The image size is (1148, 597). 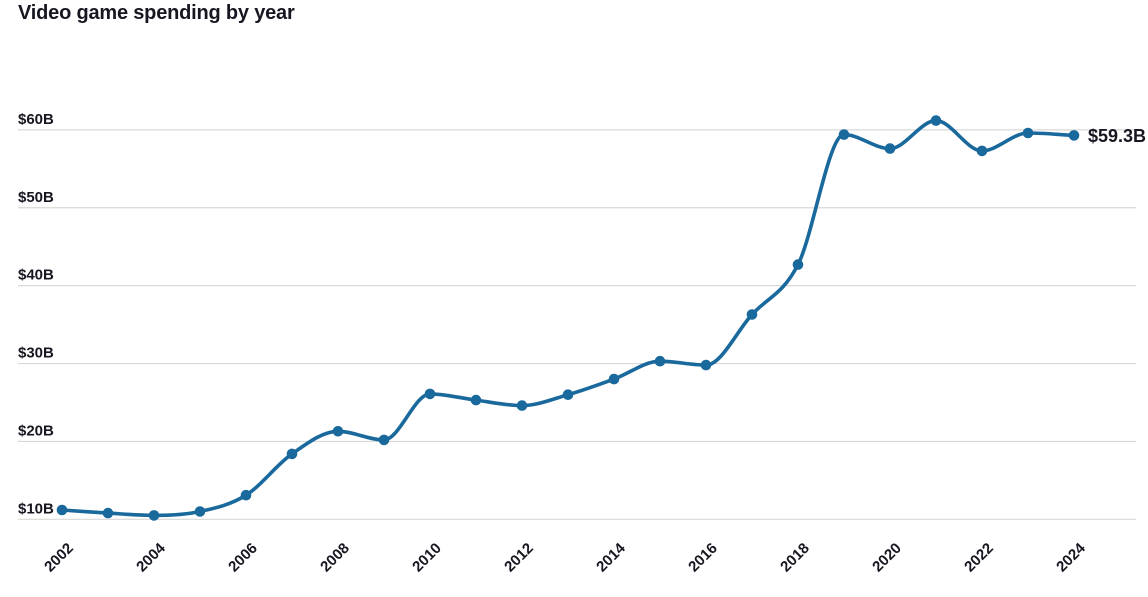 What do you see at coordinates (59, 558) in the screenshot?
I see `x-tick-label: 2002` at bounding box center [59, 558].